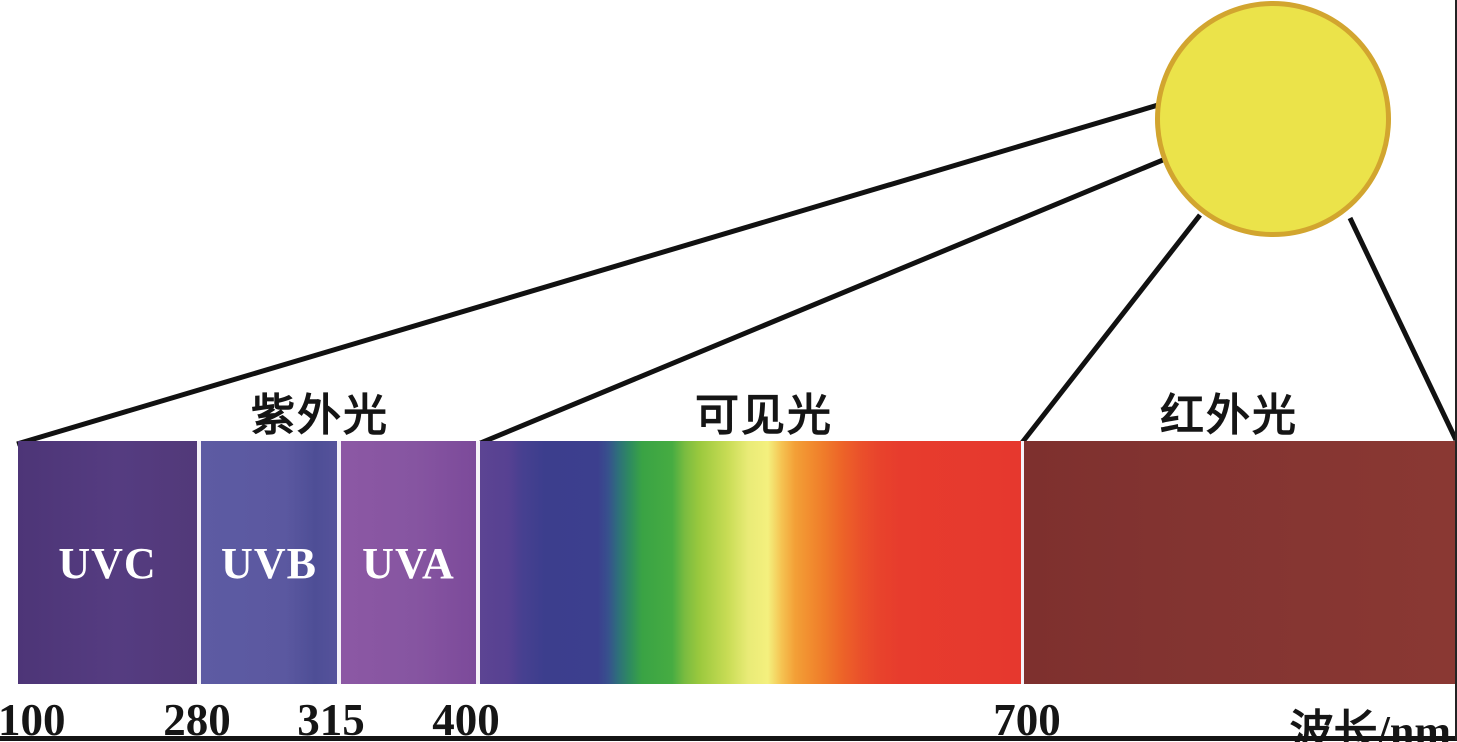 The height and width of the screenshot is (742, 1457). I want to click on region-label-visible: 可见光, so click(764, 415).